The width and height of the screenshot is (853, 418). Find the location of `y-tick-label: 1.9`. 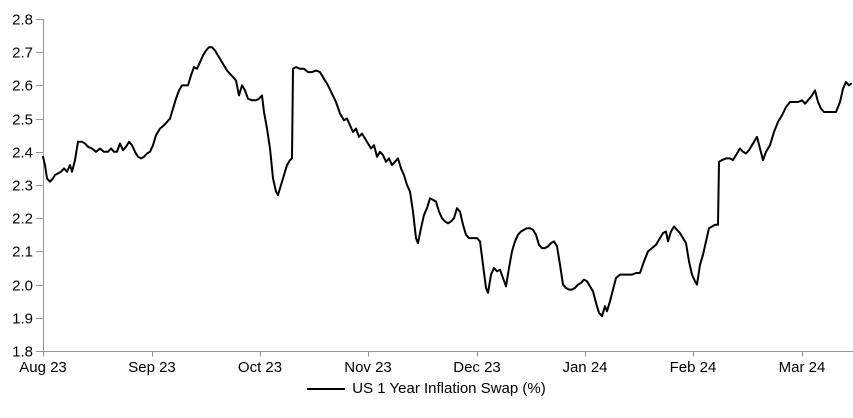

y-tick-label: 1.9 is located at coordinates (22, 319).